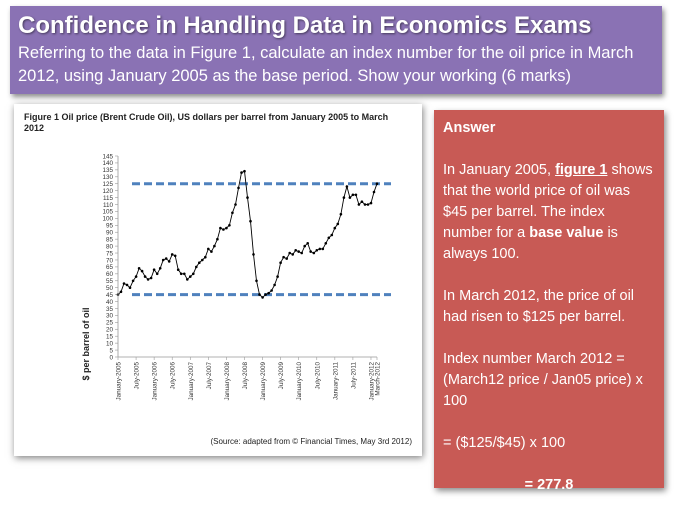  Describe the element at coordinates (110, 253) in the screenshot. I see `y-tick-label: 75` at that location.